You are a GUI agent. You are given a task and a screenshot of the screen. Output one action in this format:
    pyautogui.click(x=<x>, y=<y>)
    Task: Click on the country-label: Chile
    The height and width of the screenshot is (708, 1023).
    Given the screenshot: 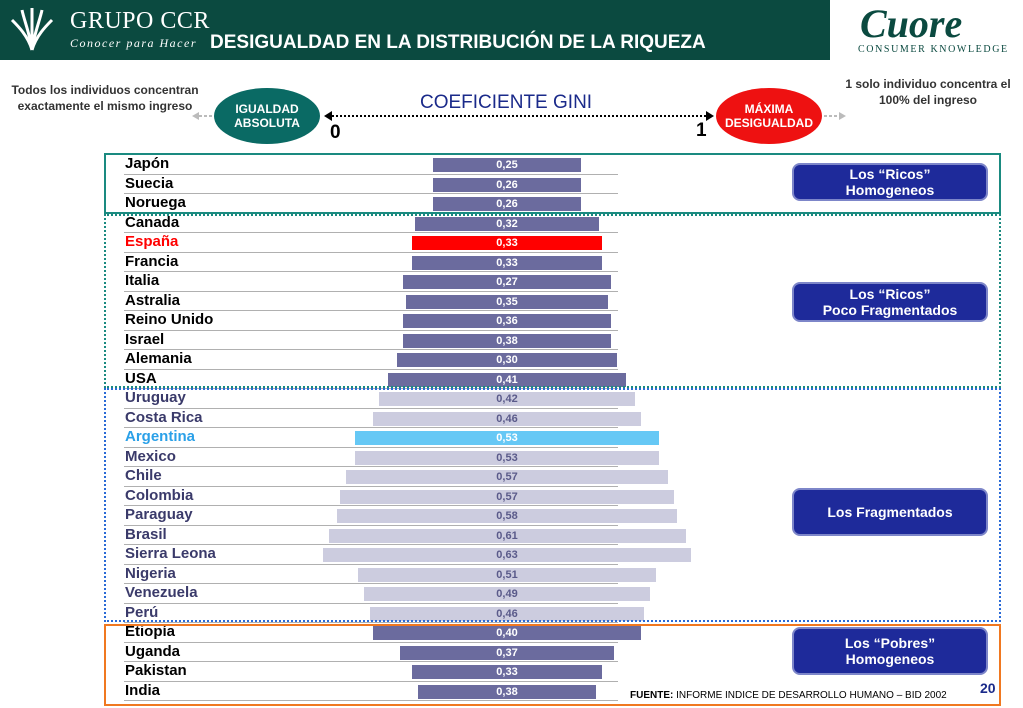 What is the action you would take?
    pyautogui.click(x=143, y=475)
    